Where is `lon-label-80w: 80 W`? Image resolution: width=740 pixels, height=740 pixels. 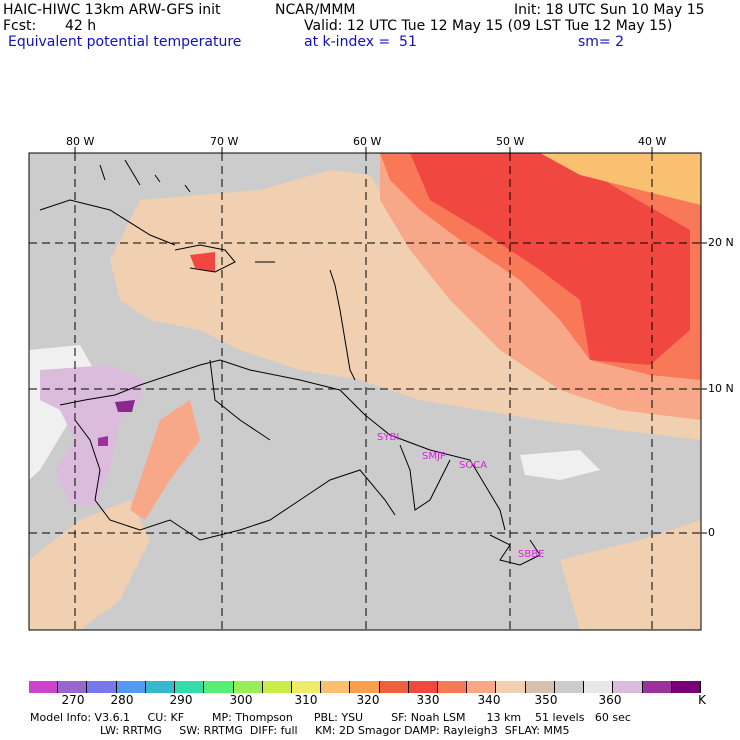 lon-label-80w: 80 W is located at coordinates (80, 141).